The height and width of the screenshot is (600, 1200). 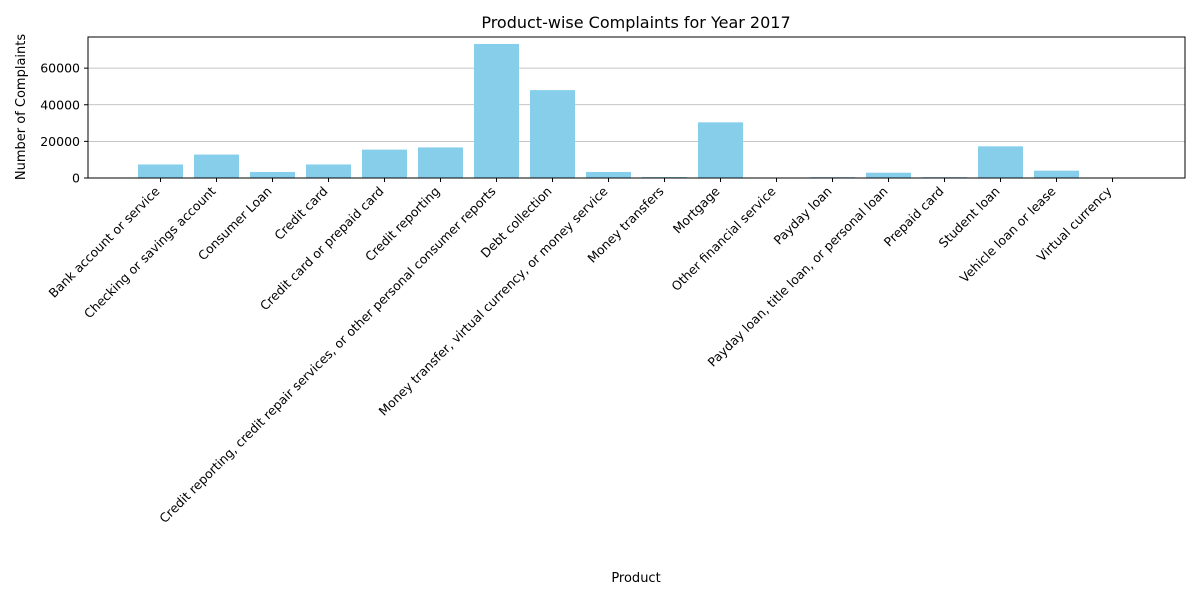 What do you see at coordinates (103, 241) in the screenshot?
I see `x-tick-label: Bank account or service` at bounding box center [103, 241].